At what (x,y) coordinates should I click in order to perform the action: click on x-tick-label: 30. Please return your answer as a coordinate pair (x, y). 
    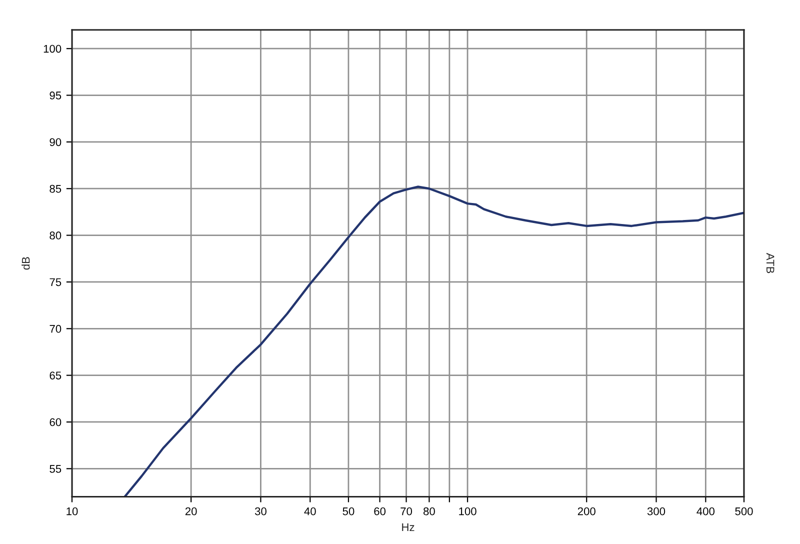
    Looking at the image, I should click on (260, 511).